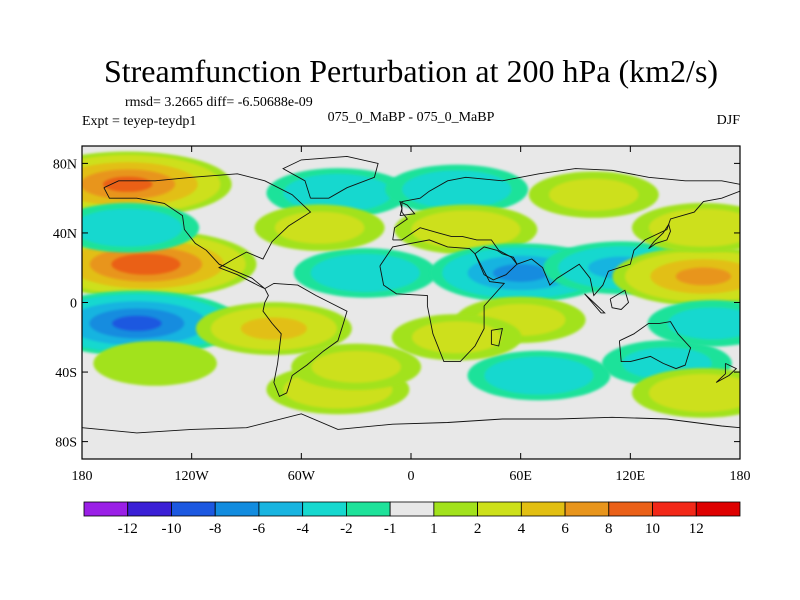 The image size is (800, 600). What do you see at coordinates (434, 529) in the screenshot?
I see `colorbar-label: 1` at bounding box center [434, 529].